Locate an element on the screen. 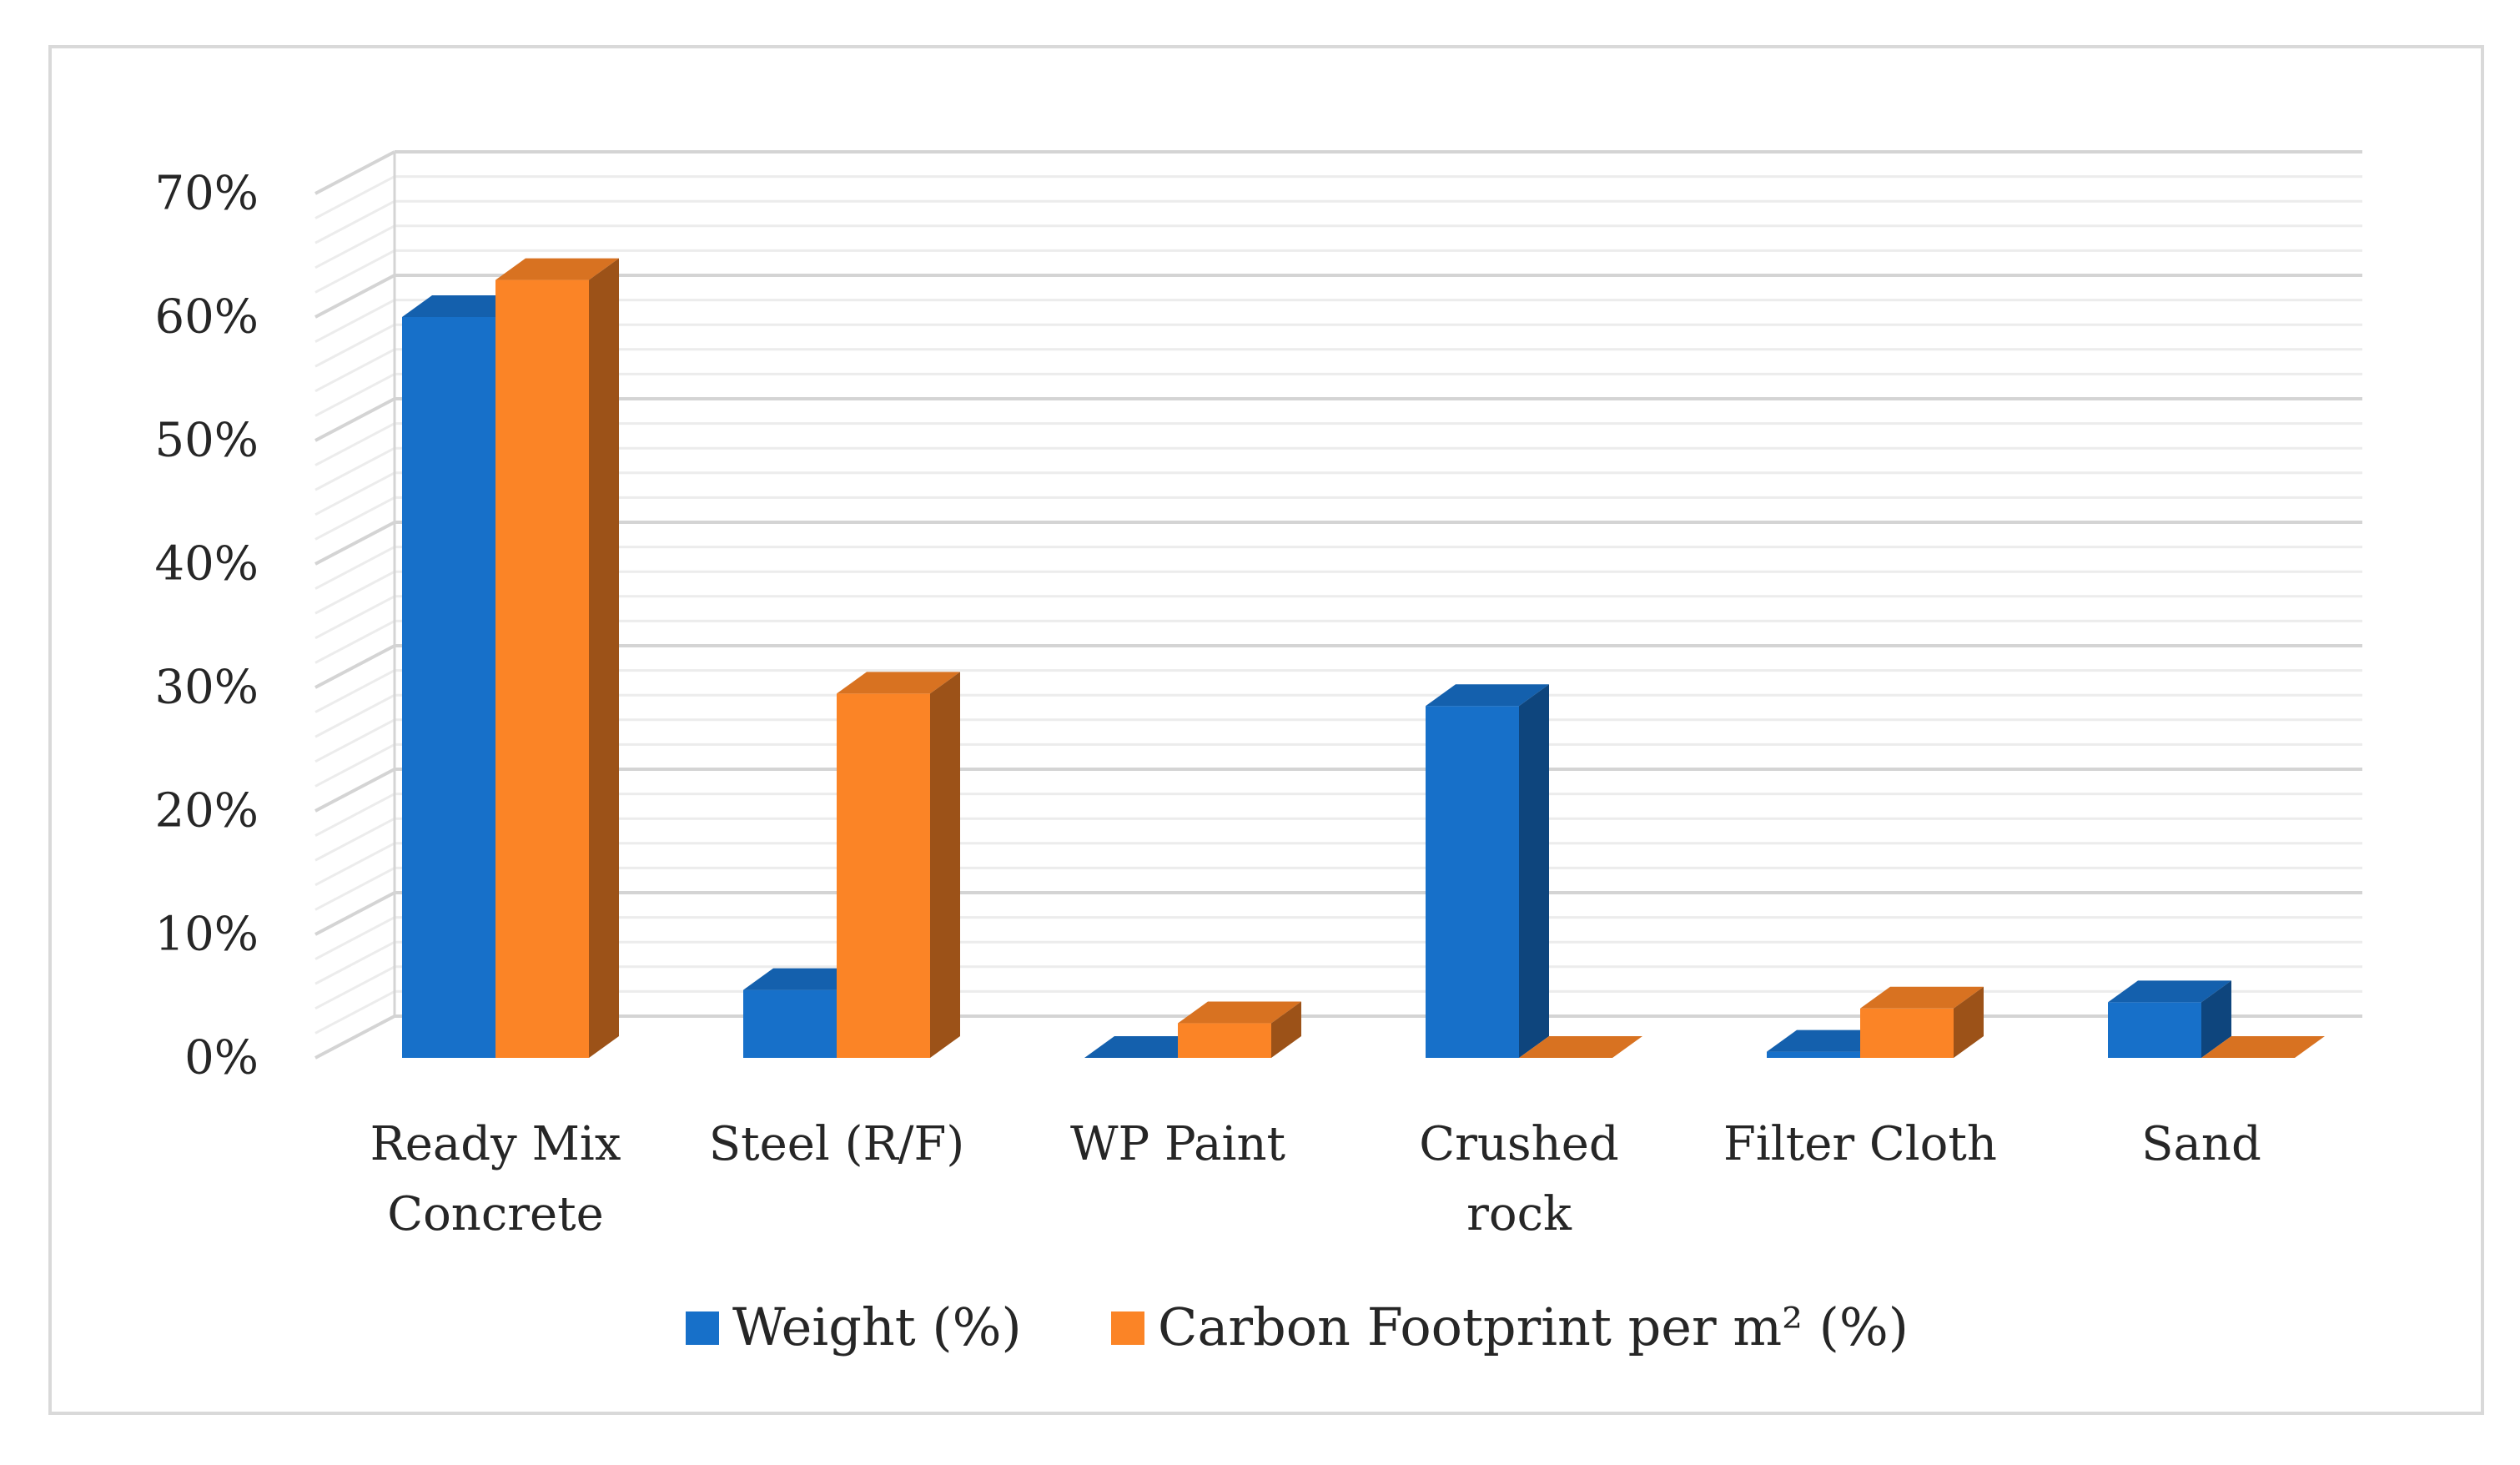 This screenshot has width=2520, height=1465. y-tick-label: 0% is located at coordinates (221, 1058).